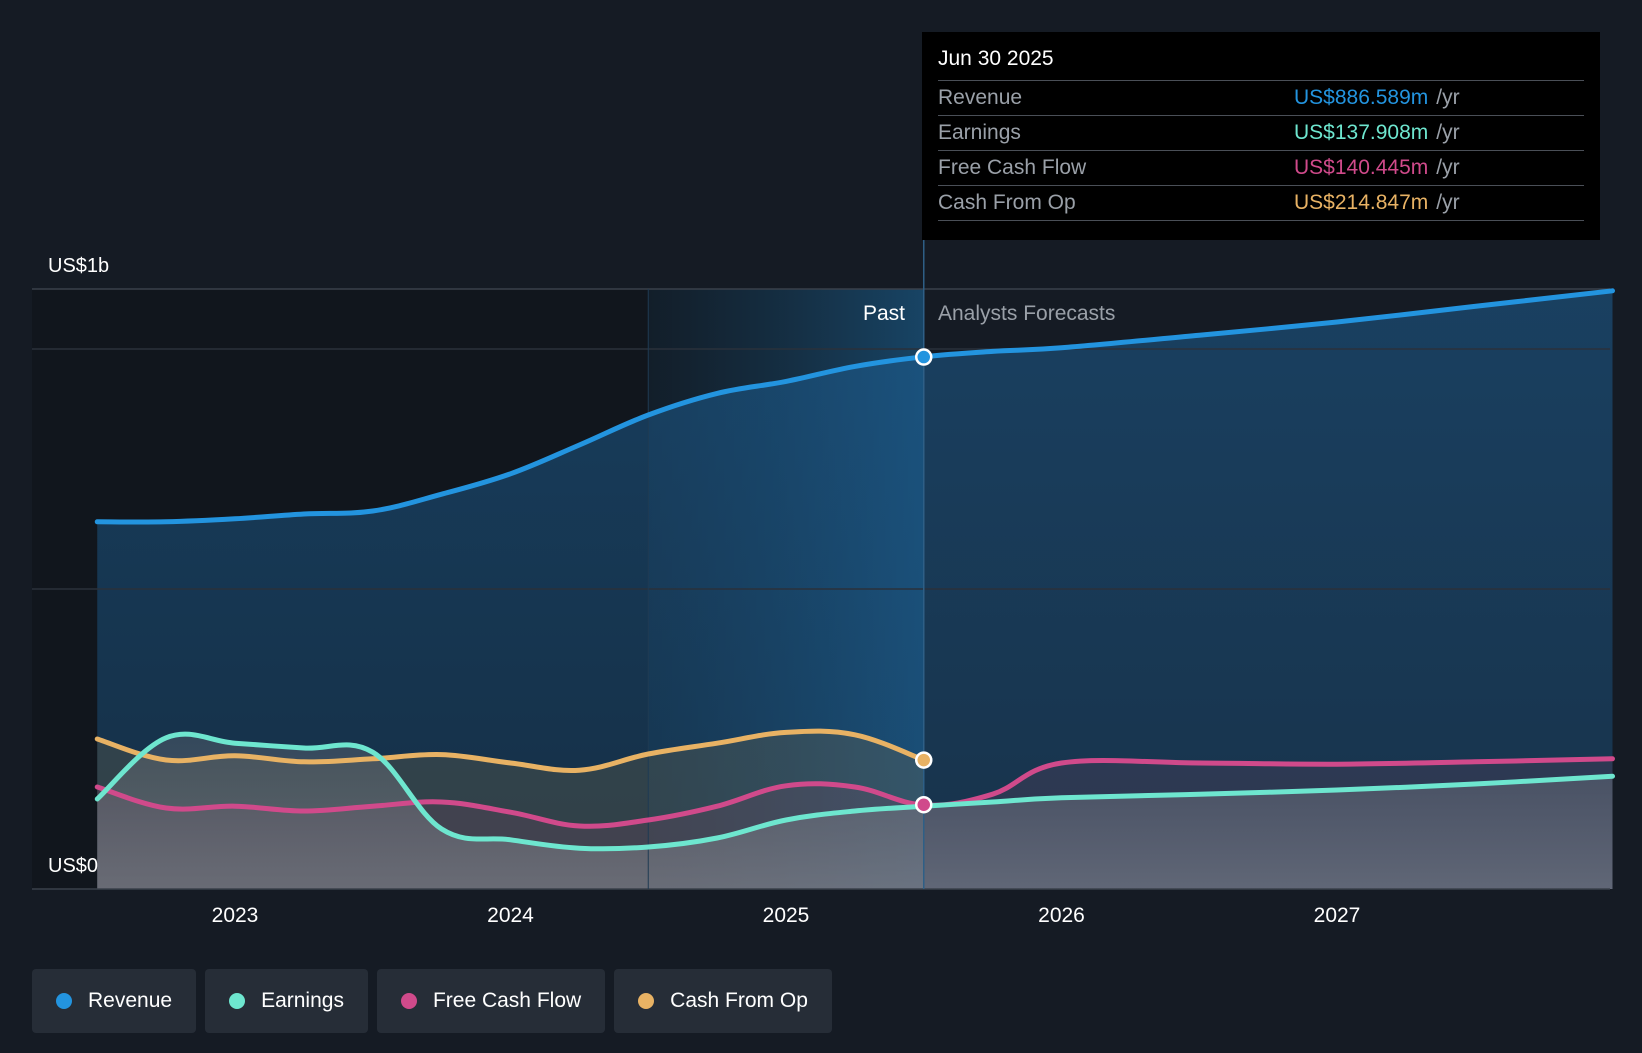 The width and height of the screenshot is (1642, 1053). I want to click on legend-label: Free Cash Flow, so click(507, 1000).